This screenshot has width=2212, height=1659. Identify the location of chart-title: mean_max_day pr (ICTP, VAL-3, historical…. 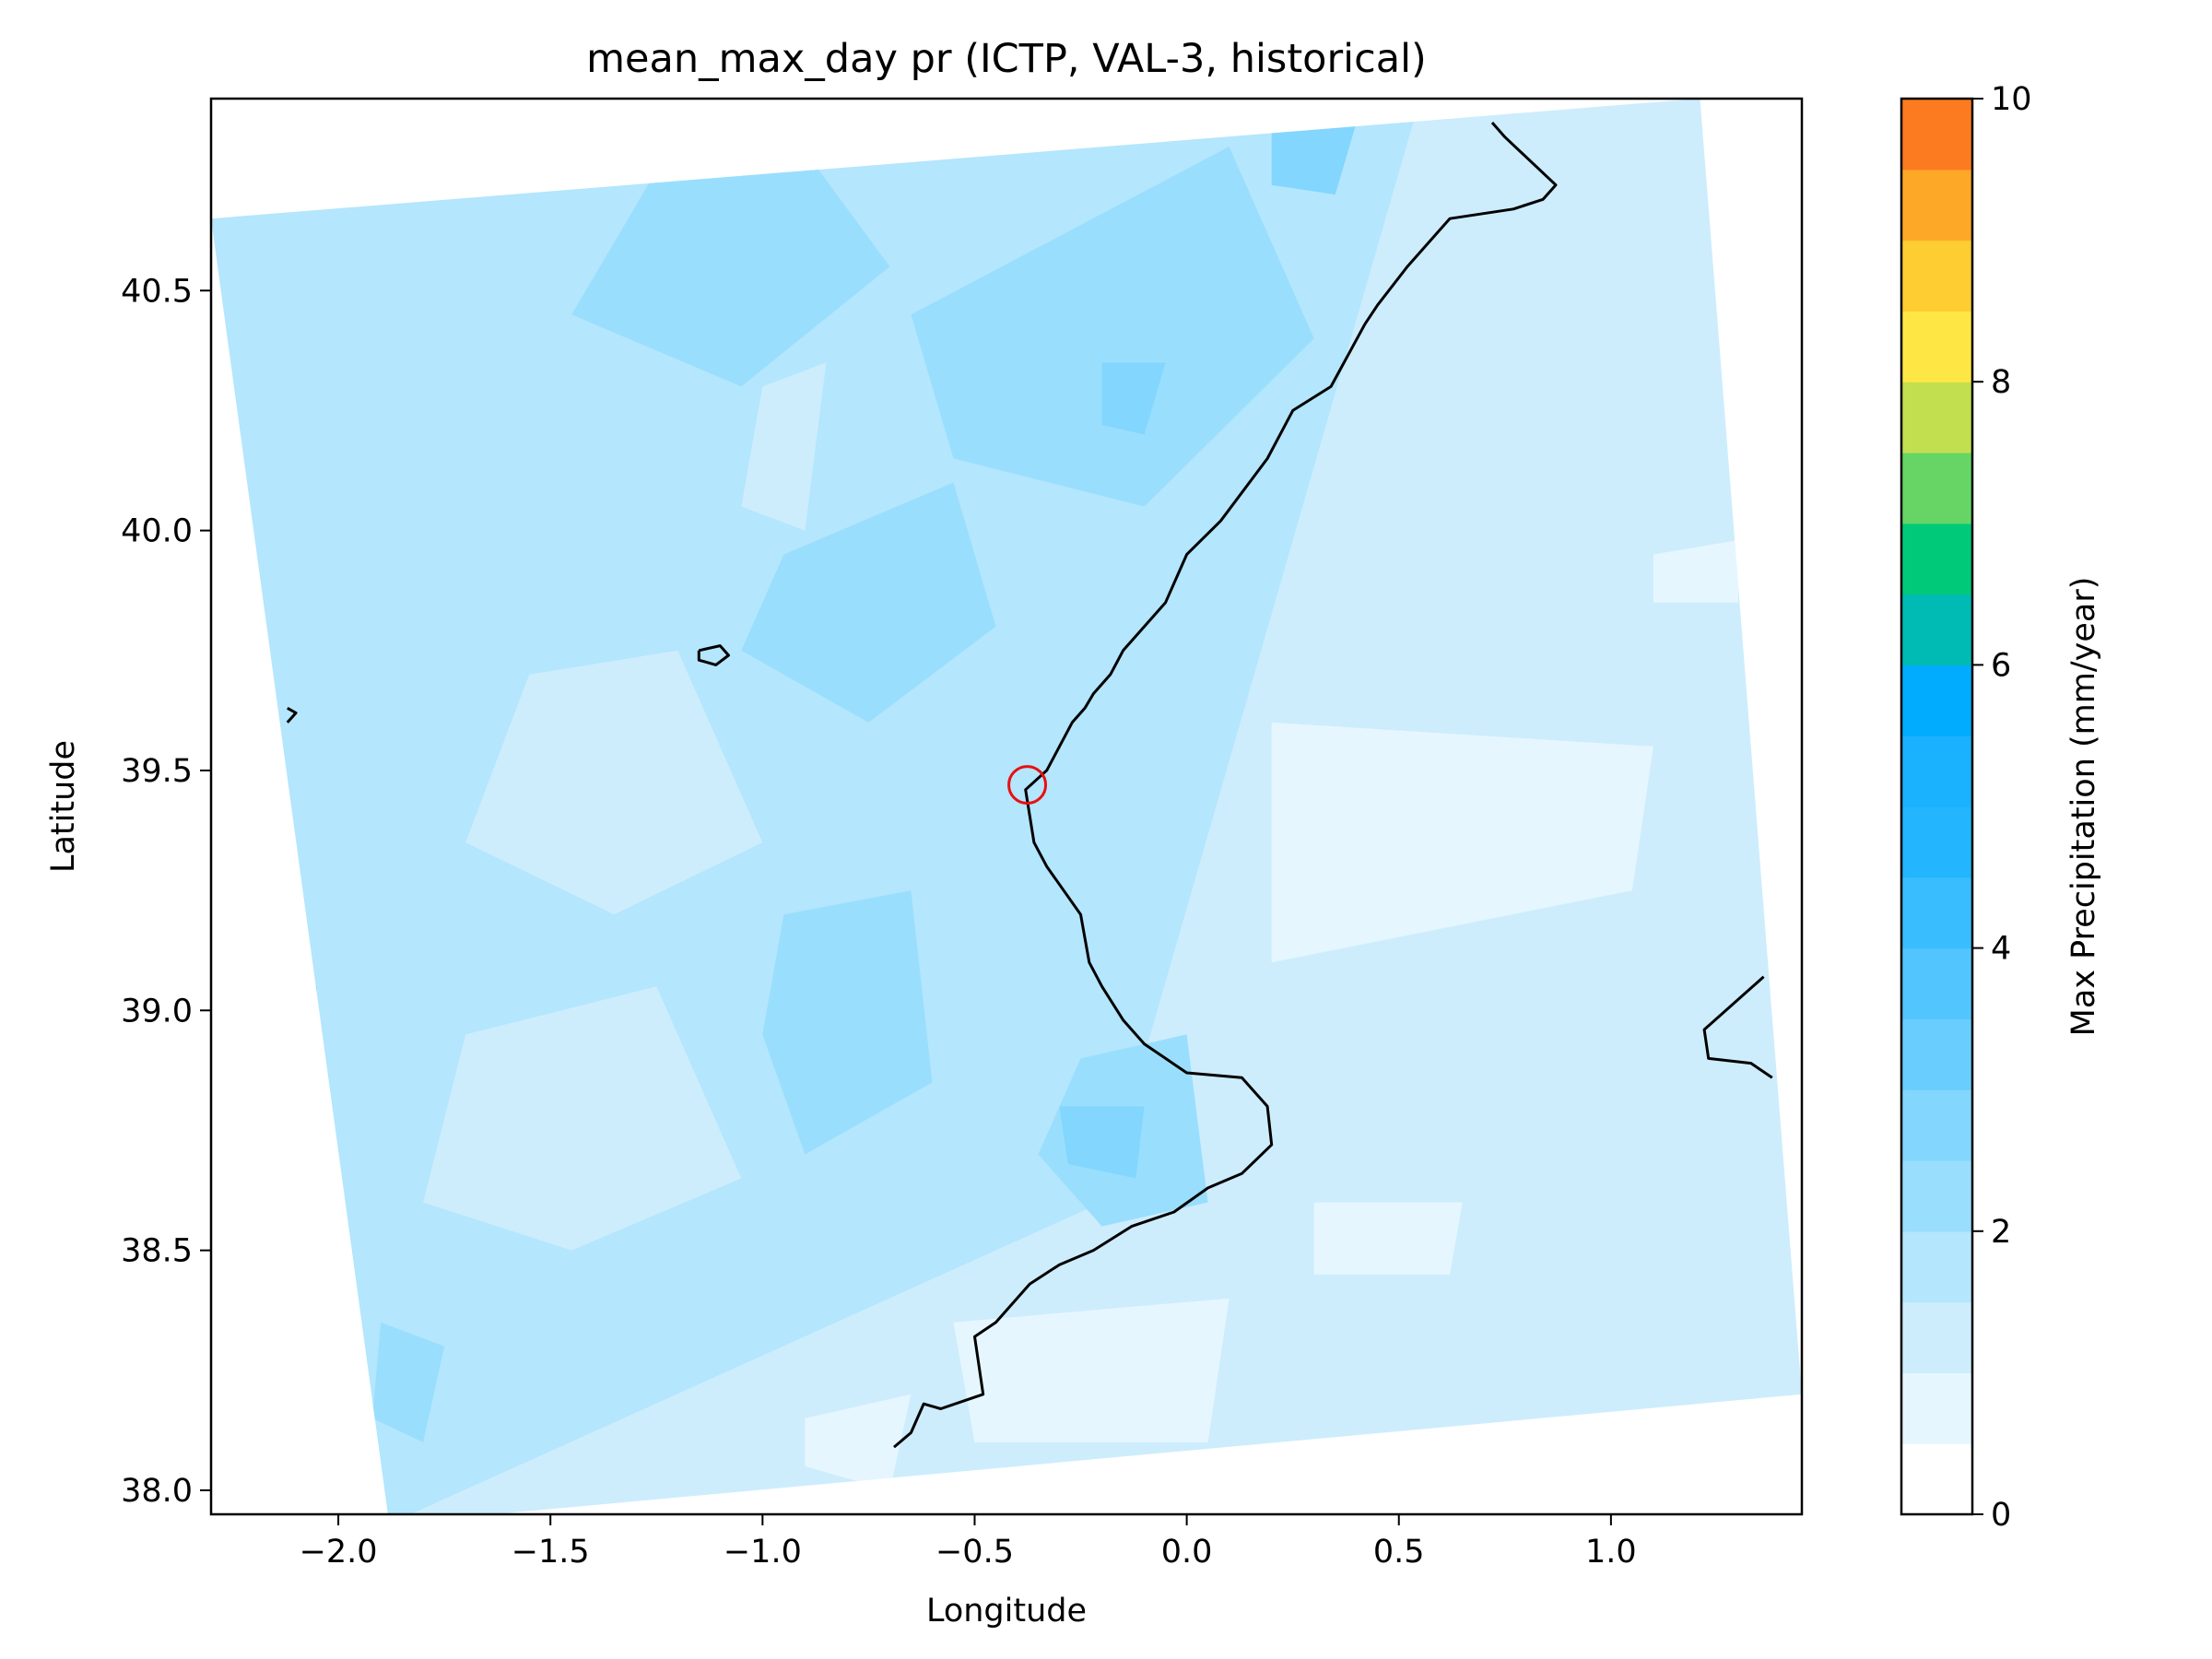
(1006, 59).